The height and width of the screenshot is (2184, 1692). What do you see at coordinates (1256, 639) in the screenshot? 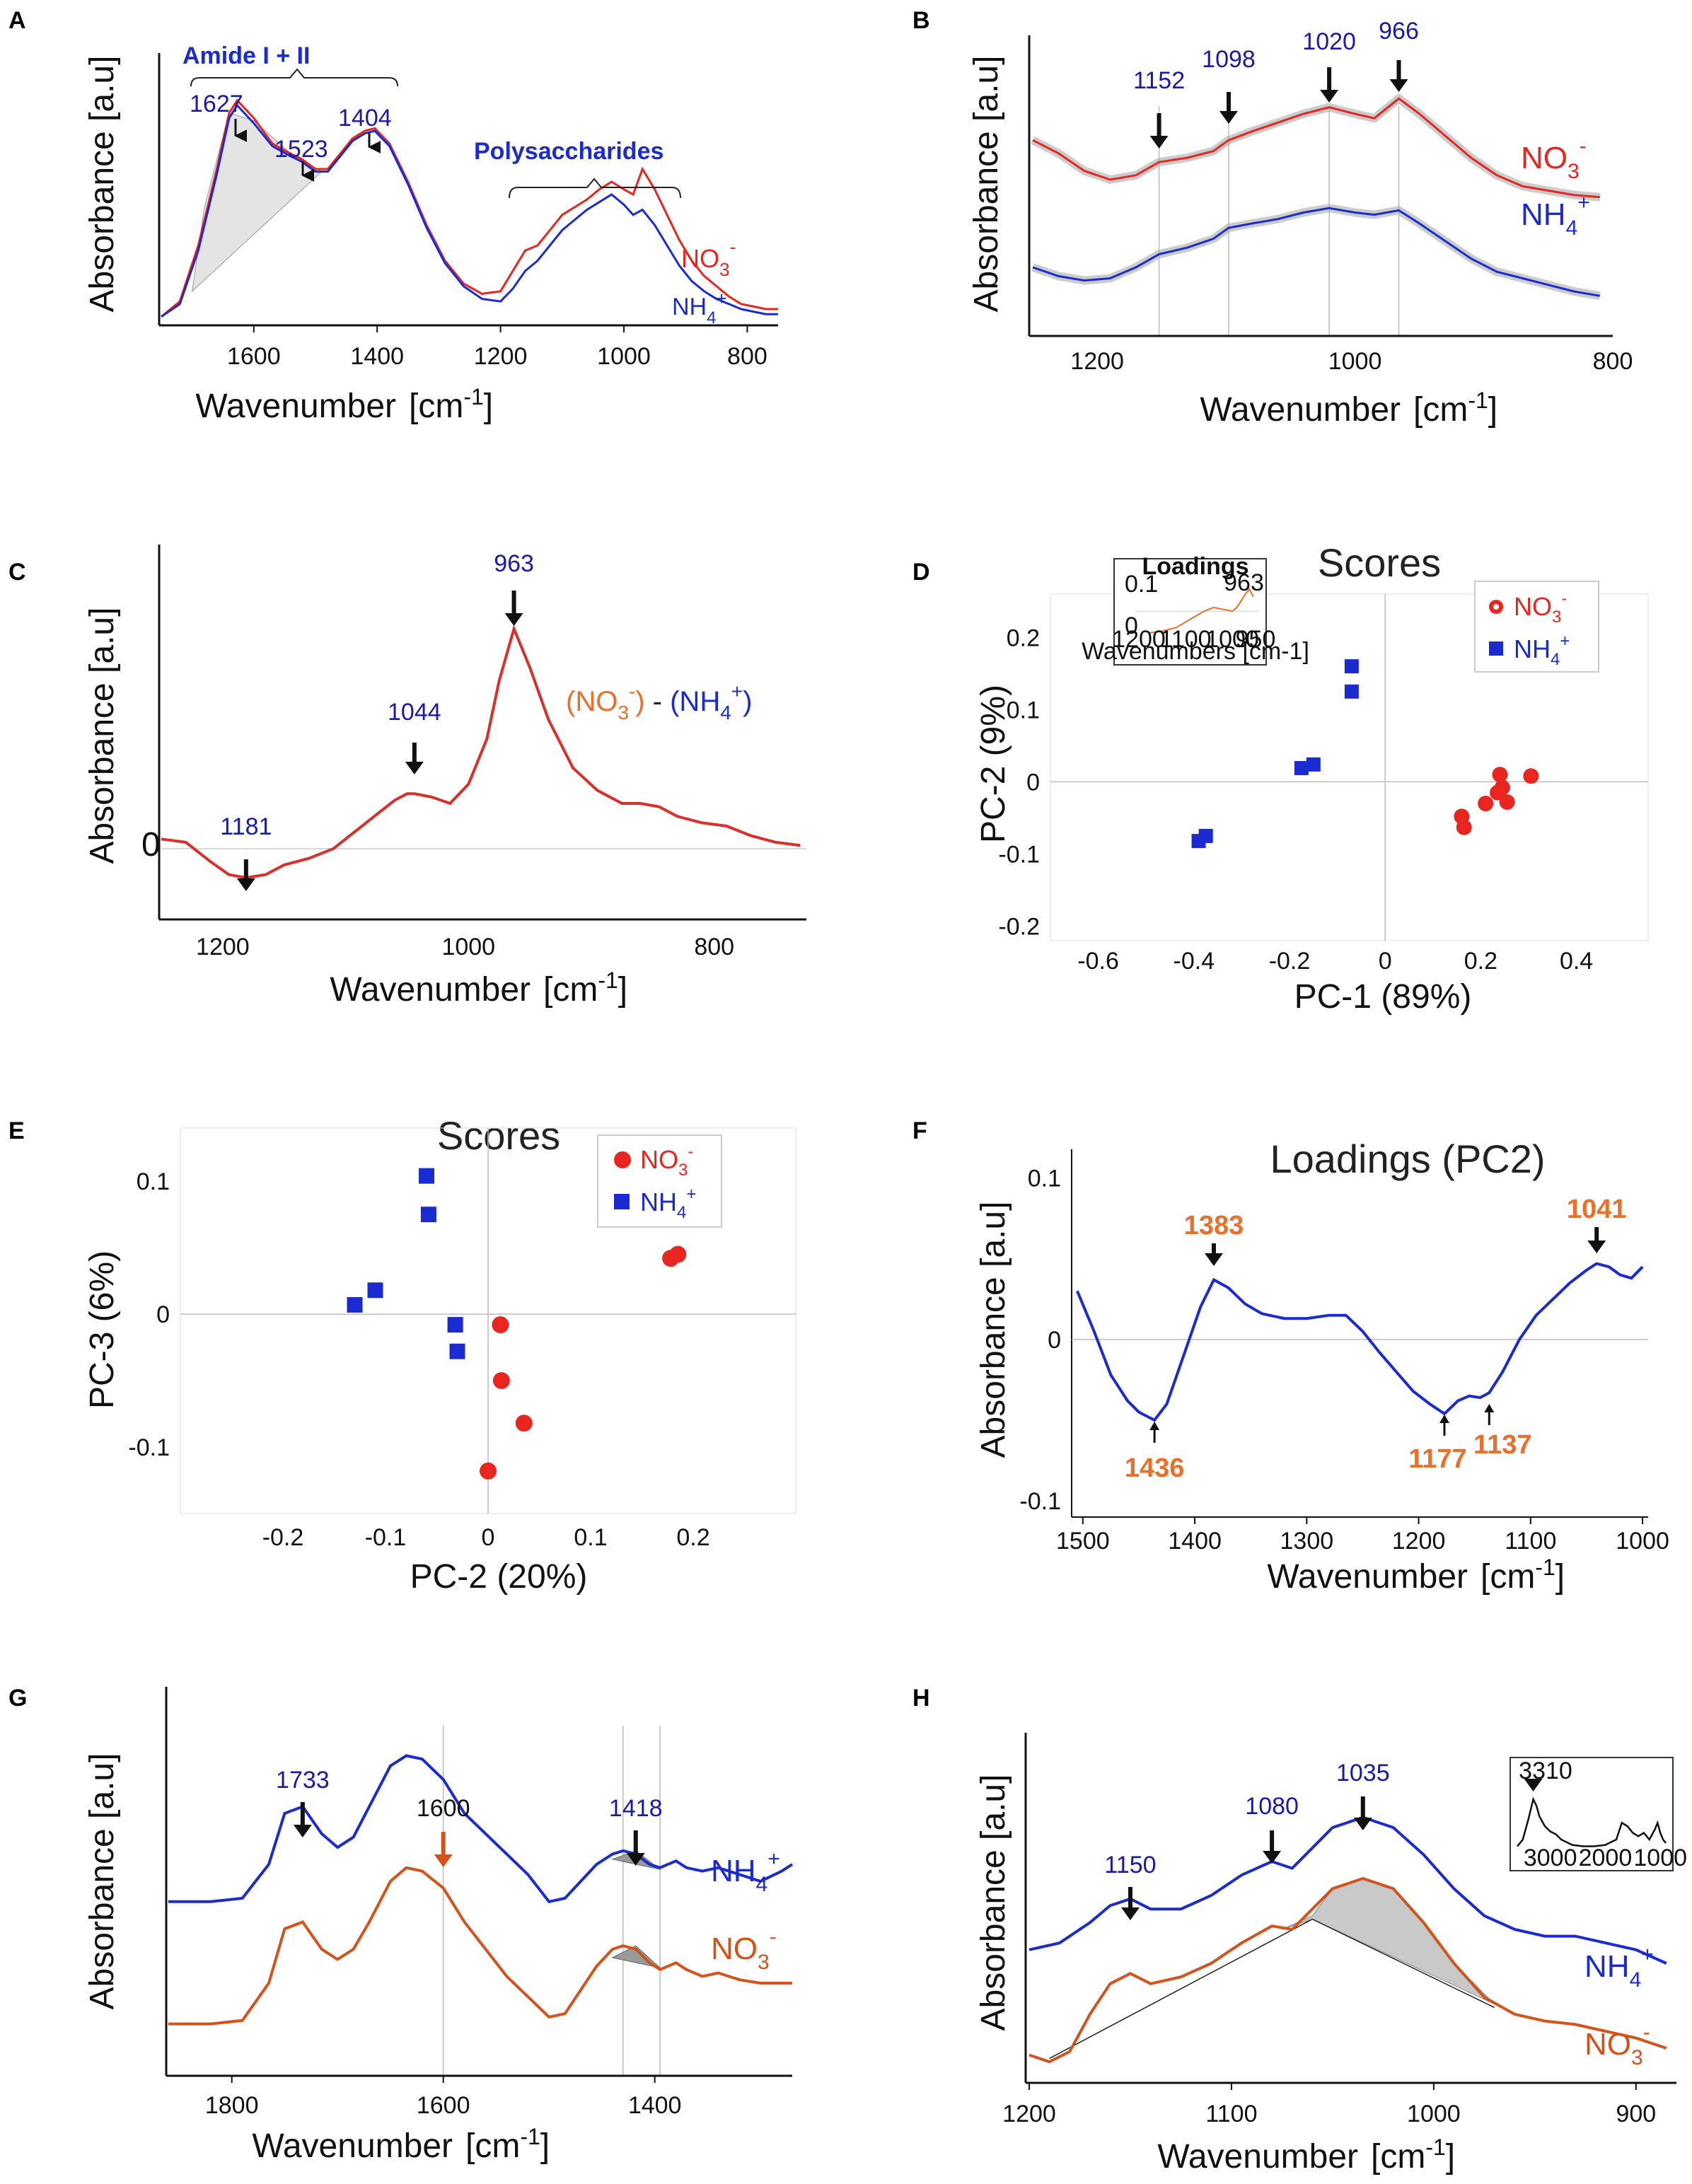
I see `inset-x-tick: 950` at bounding box center [1256, 639].